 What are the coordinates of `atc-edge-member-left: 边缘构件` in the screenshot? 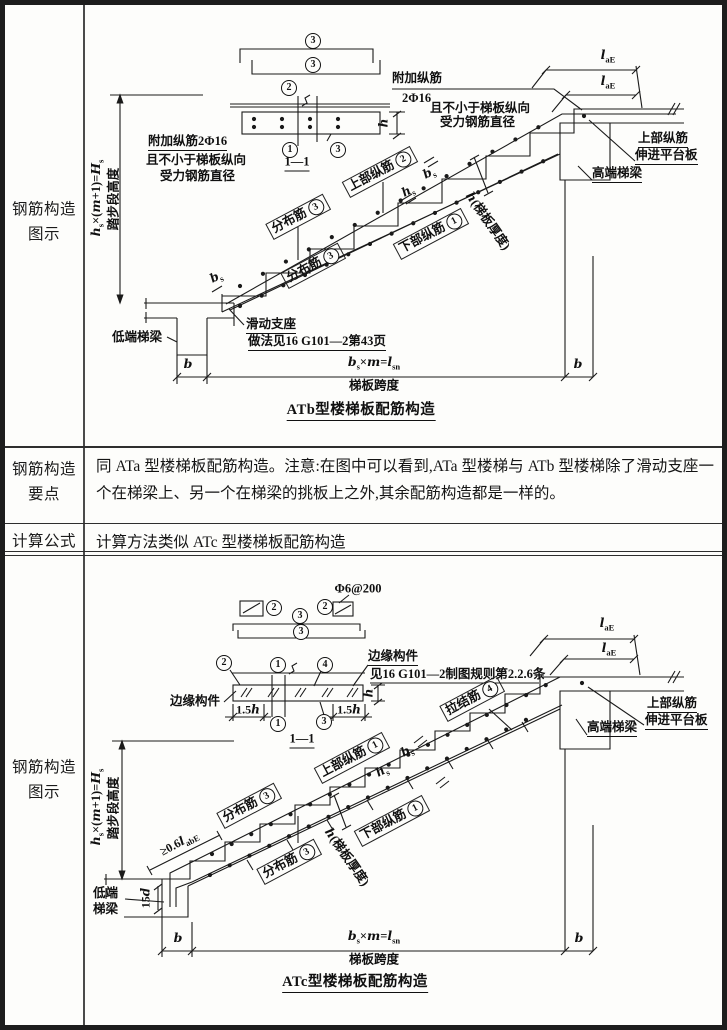 It's located at (195, 701).